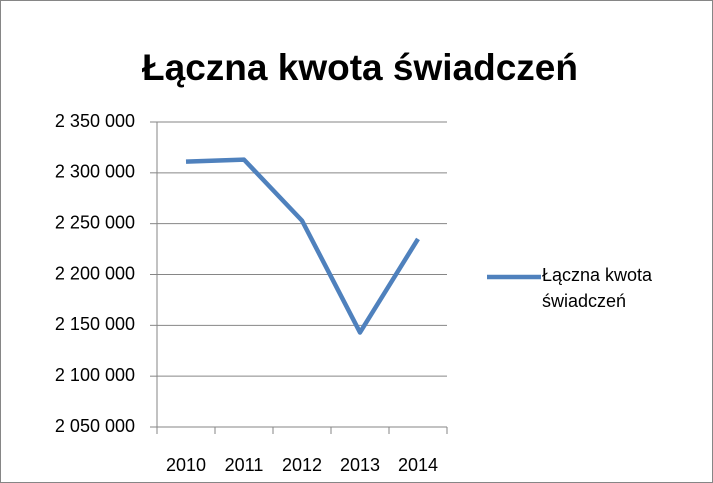  I want to click on x-tick-label: 2014, so click(418, 465).